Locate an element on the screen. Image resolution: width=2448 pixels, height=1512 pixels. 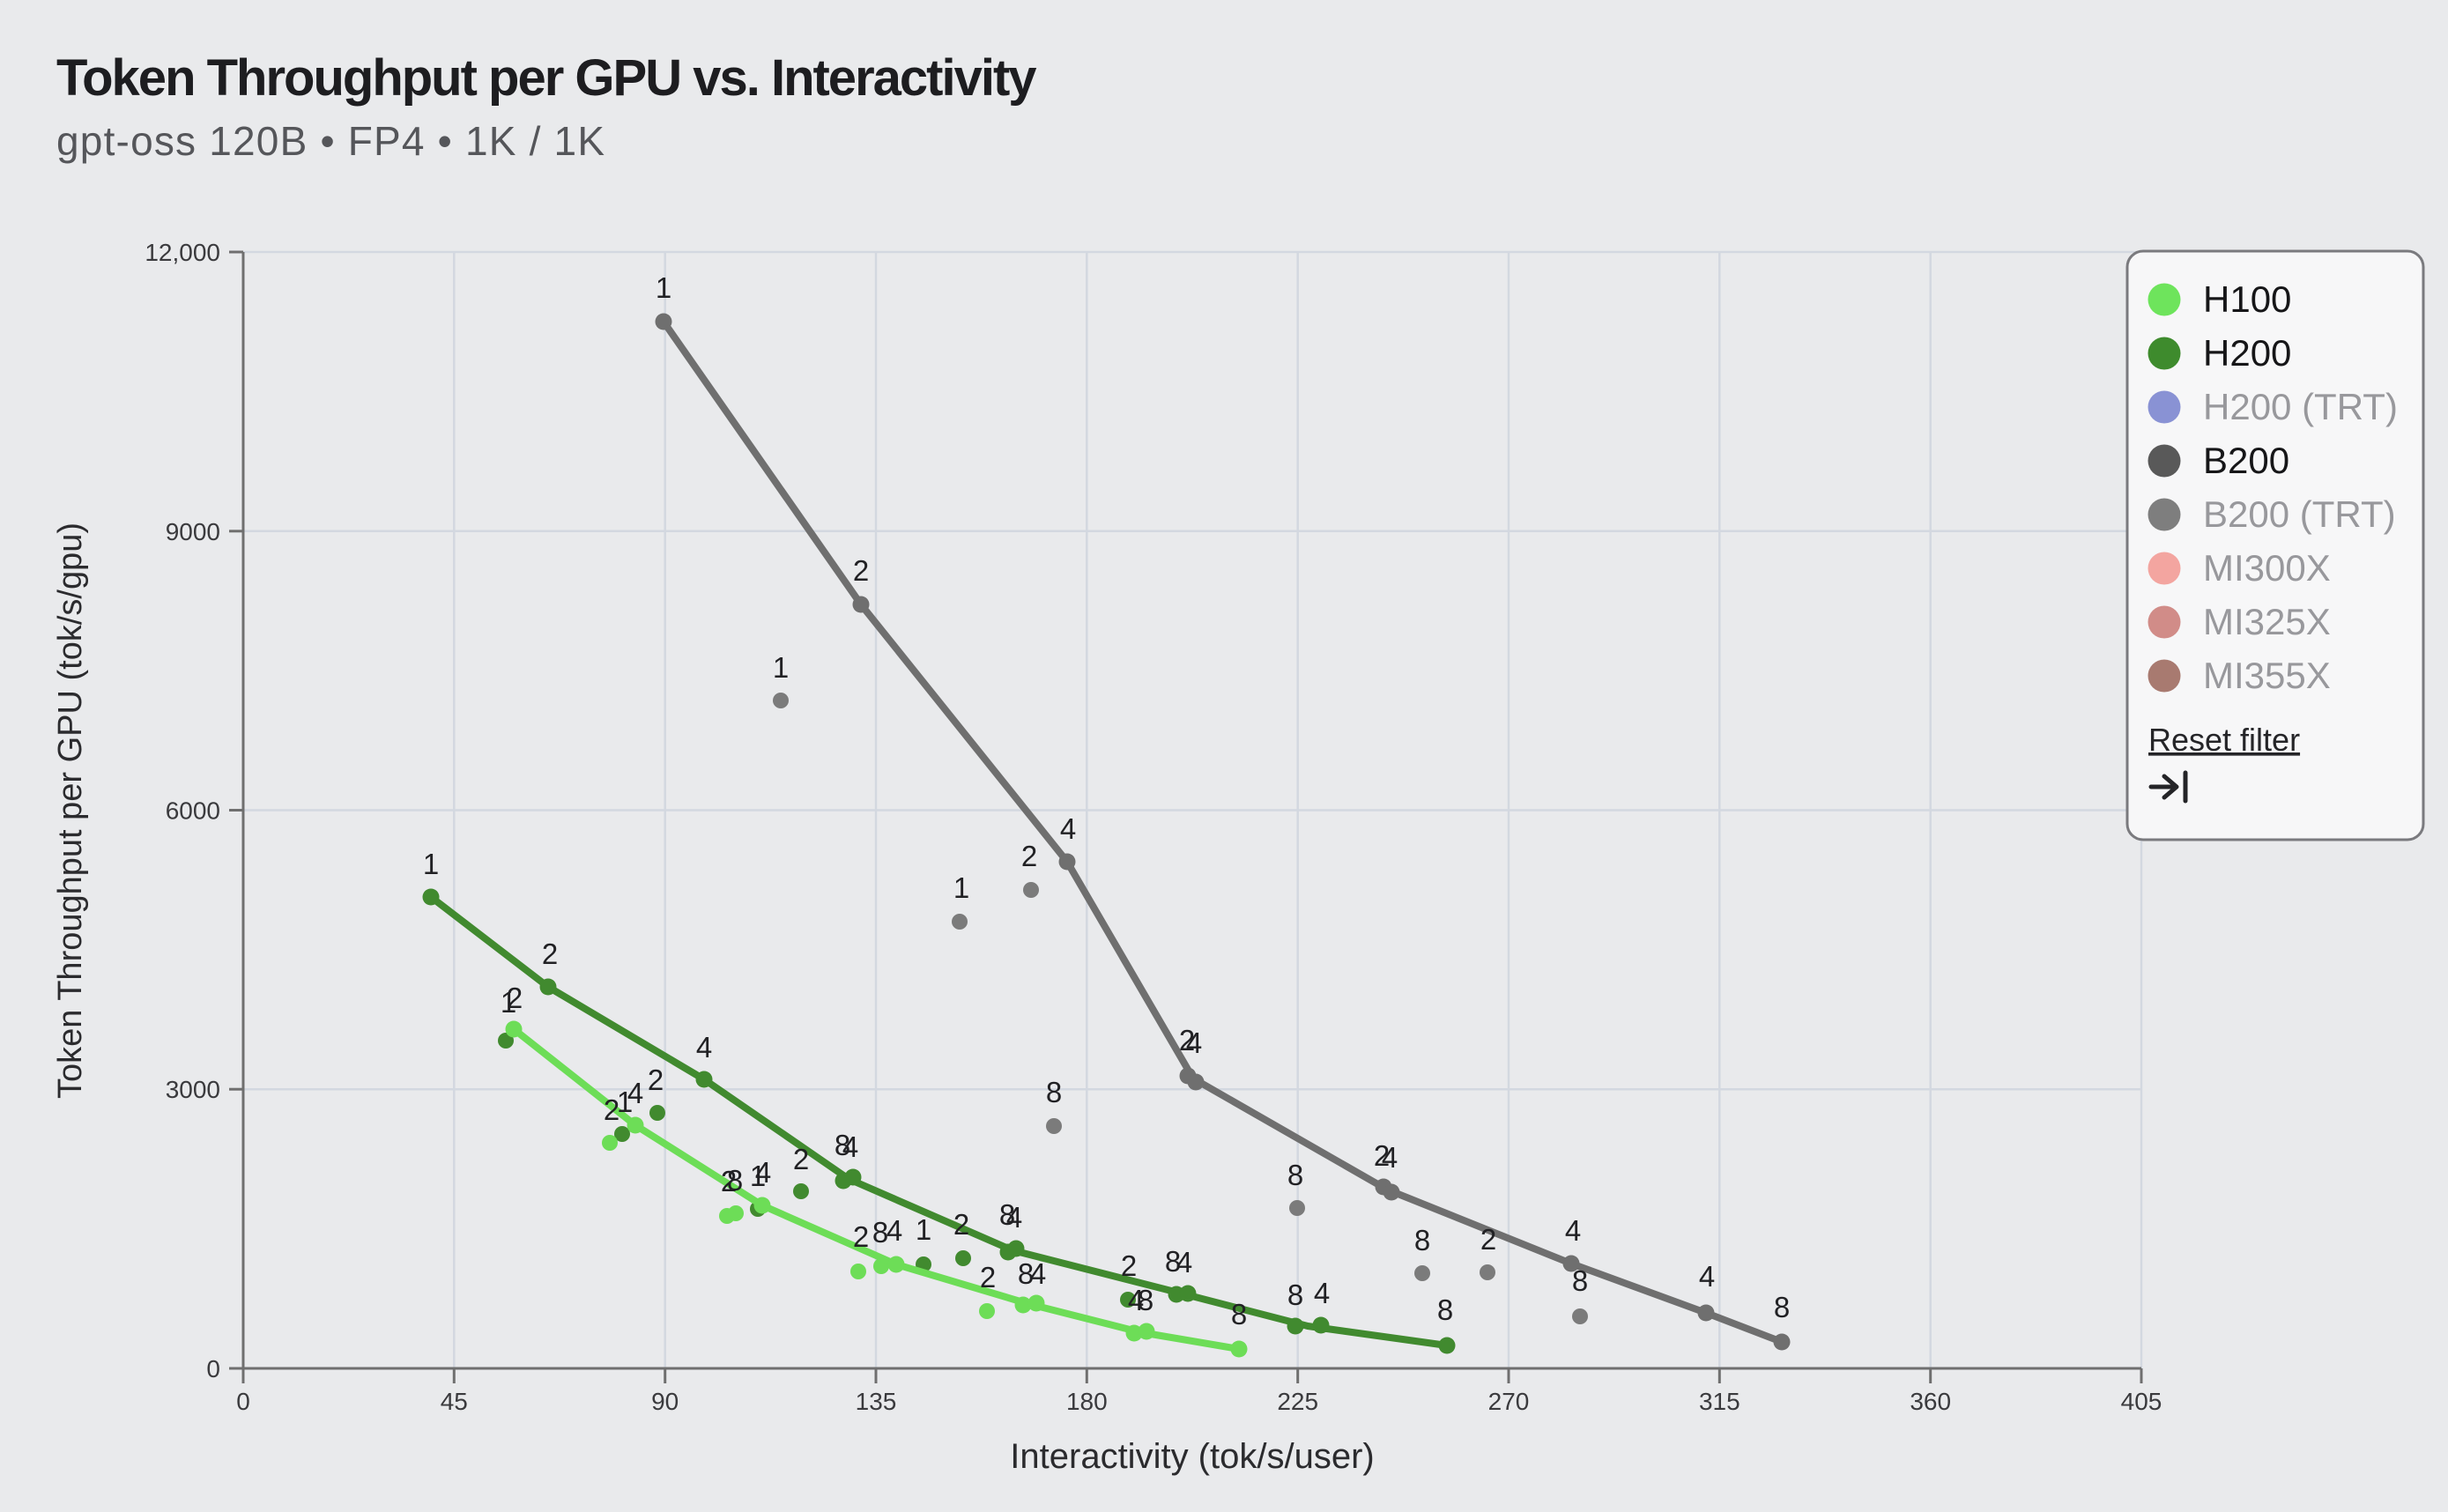
svg-text: 6000 is located at coordinates (193, 811).